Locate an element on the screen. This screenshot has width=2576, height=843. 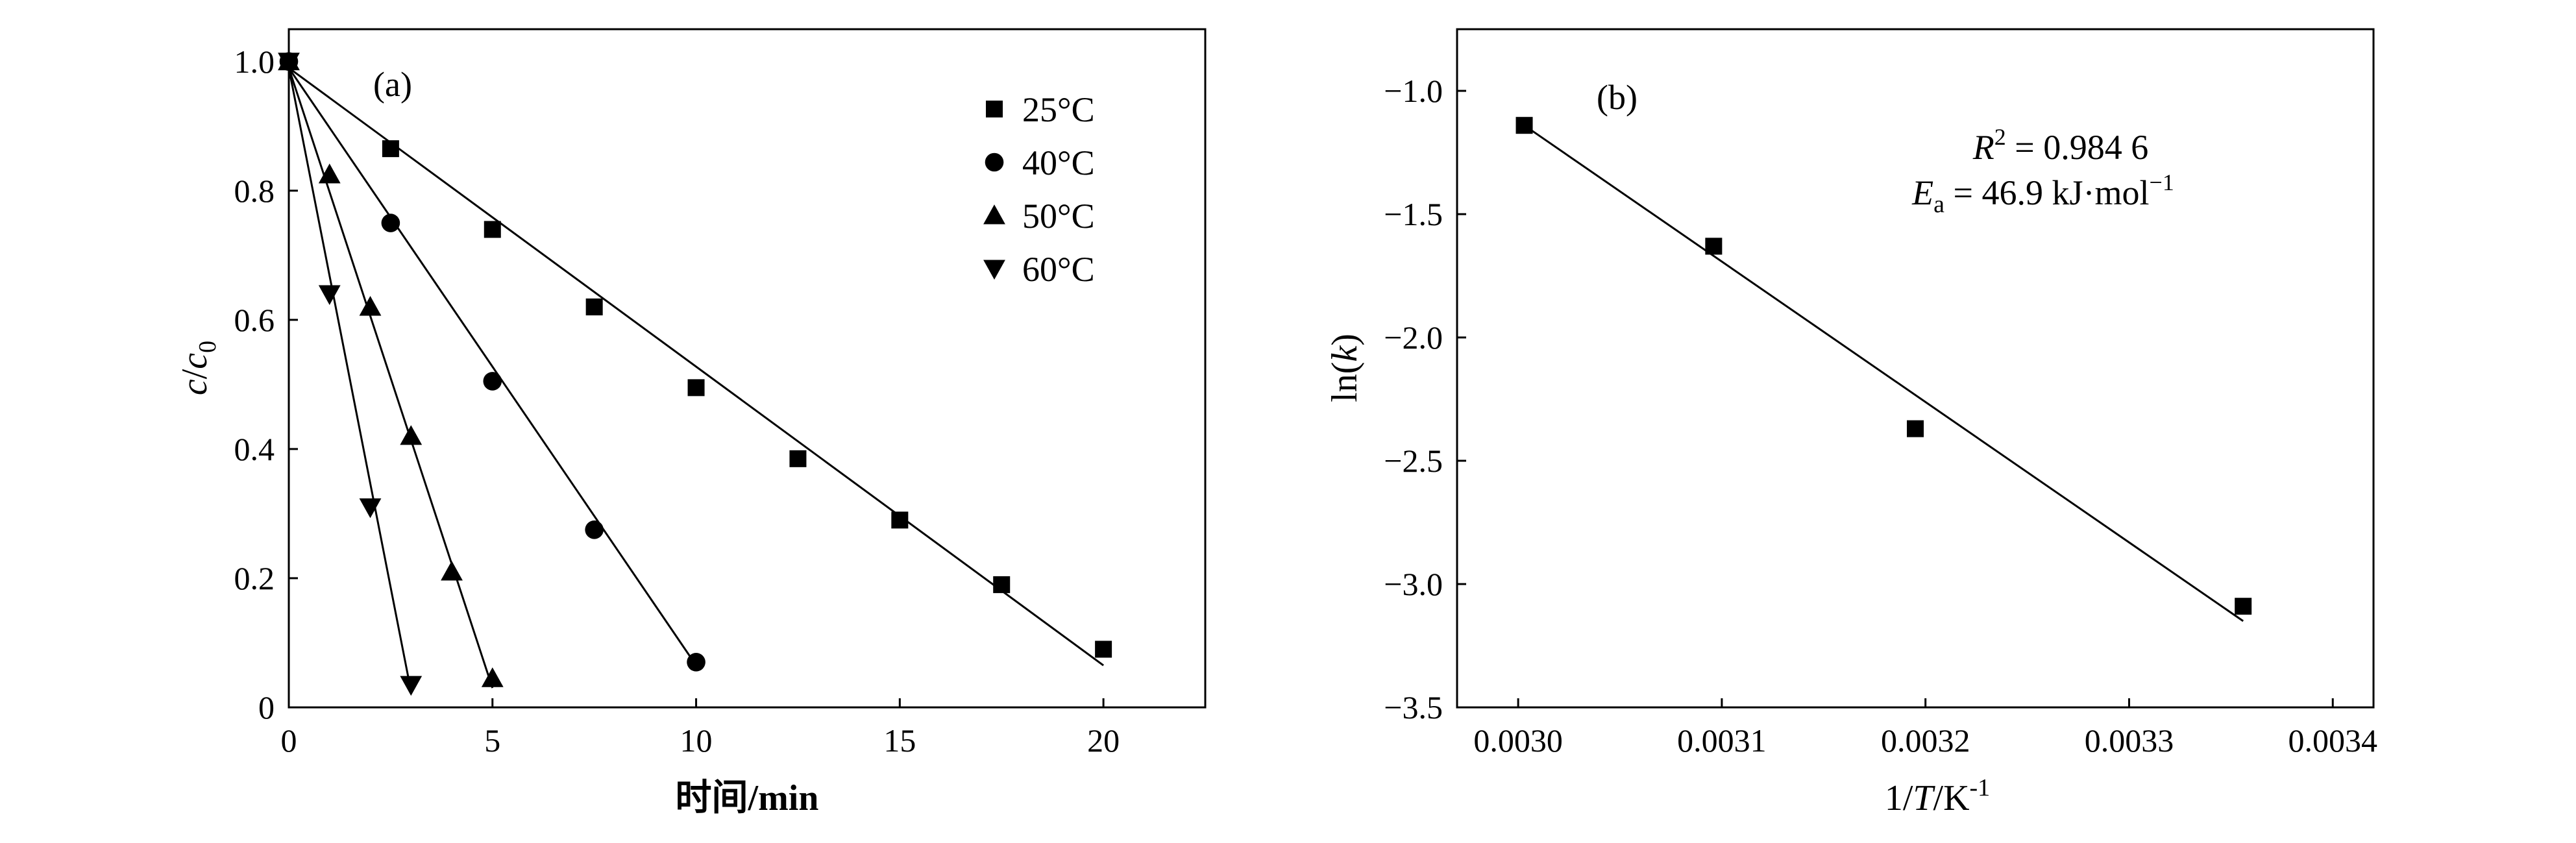
x-ticks-a: 0 5 10 15 20 is located at coordinates (700, 728).